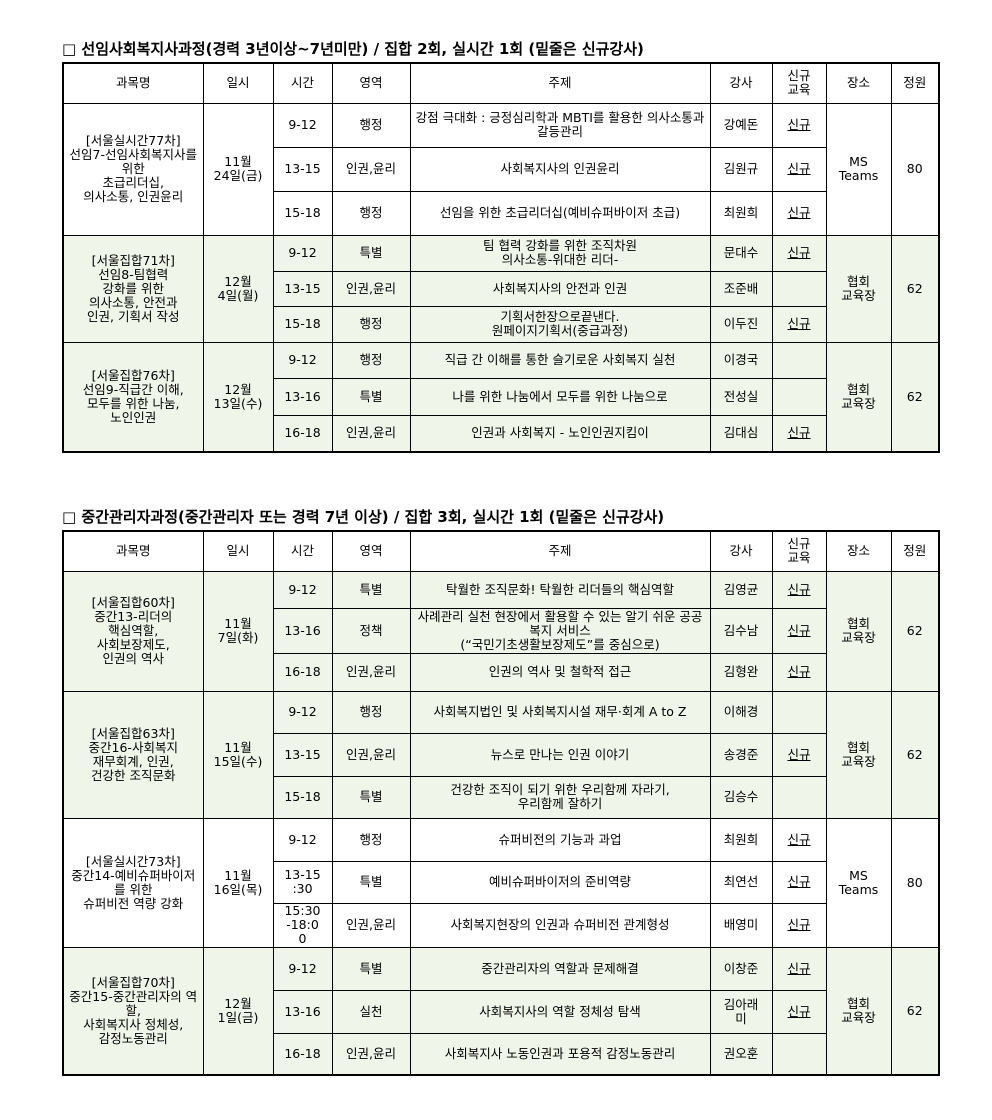  What do you see at coordinates (741, 589) in the screenshot?
I see `instructor: 김영균` at bounding box center [741, 589].